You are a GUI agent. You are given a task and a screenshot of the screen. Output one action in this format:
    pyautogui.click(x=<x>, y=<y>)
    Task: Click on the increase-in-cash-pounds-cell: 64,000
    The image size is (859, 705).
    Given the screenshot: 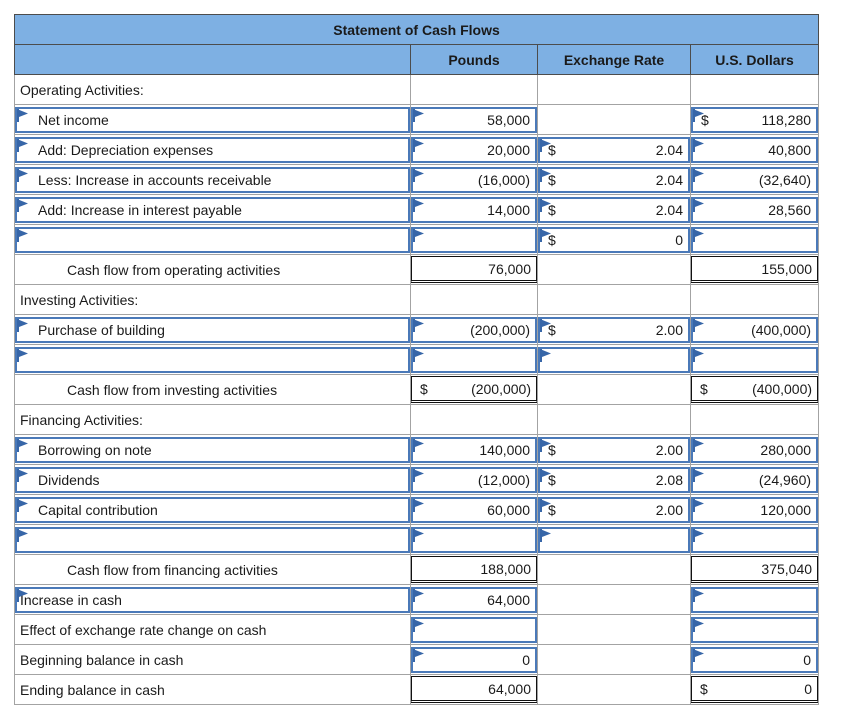 What is the action you would take?
    pyautogui.click(x=474, y=599)
    